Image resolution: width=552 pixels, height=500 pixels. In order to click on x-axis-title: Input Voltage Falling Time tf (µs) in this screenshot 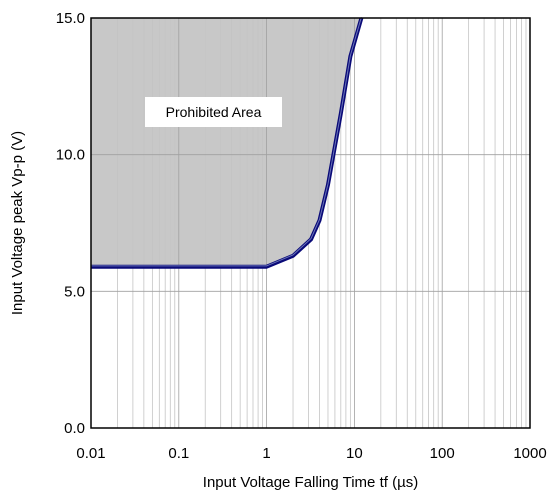, I will do `click(310, 482)`.